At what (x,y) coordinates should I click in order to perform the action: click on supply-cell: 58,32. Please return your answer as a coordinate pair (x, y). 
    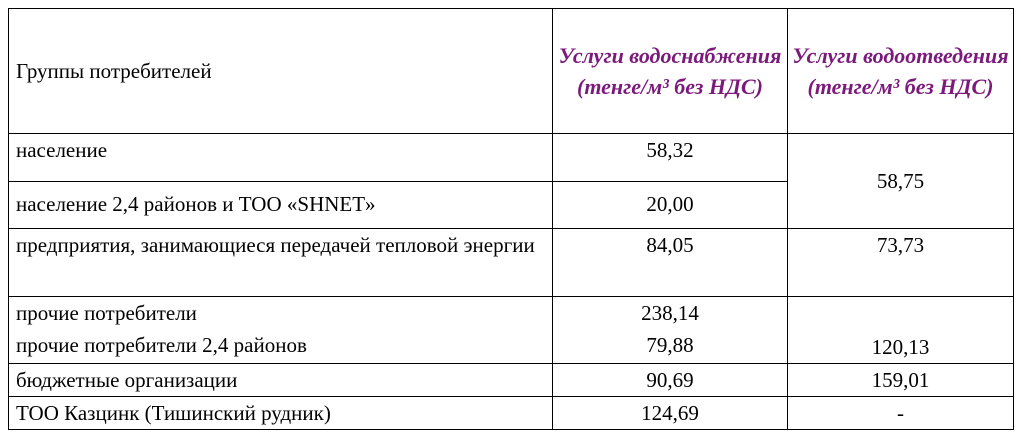
    Looking at the image, I should click on (670, 157).